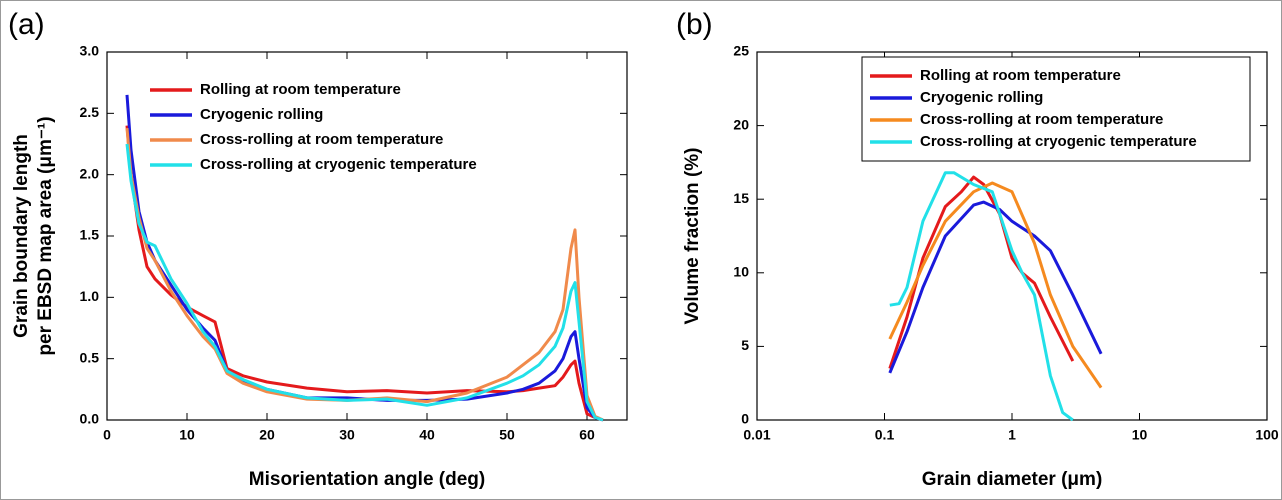 Image resolution: width=1282 pixels, height=500 pixels. Describe the element at coordinates (692, 236) in the screenshot. I see `y-axis-label: Volume fraction (%)` at that location.